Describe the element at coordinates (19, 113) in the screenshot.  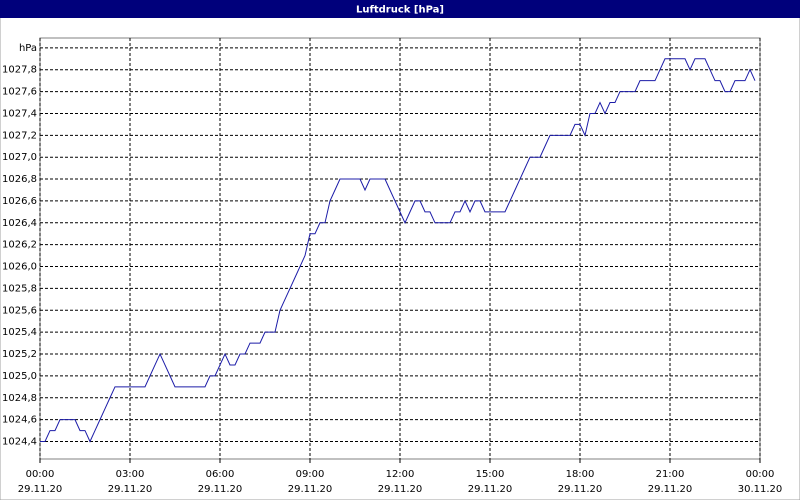
I see `y-tick-label: 1027,4` at that location.